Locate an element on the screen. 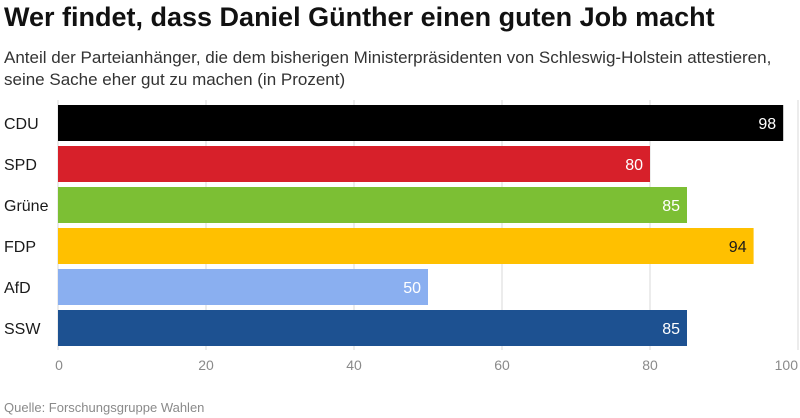 The height and width of the screenshot is (418, 800). x-tick-label: 80 is located at coordinates (650, 365).